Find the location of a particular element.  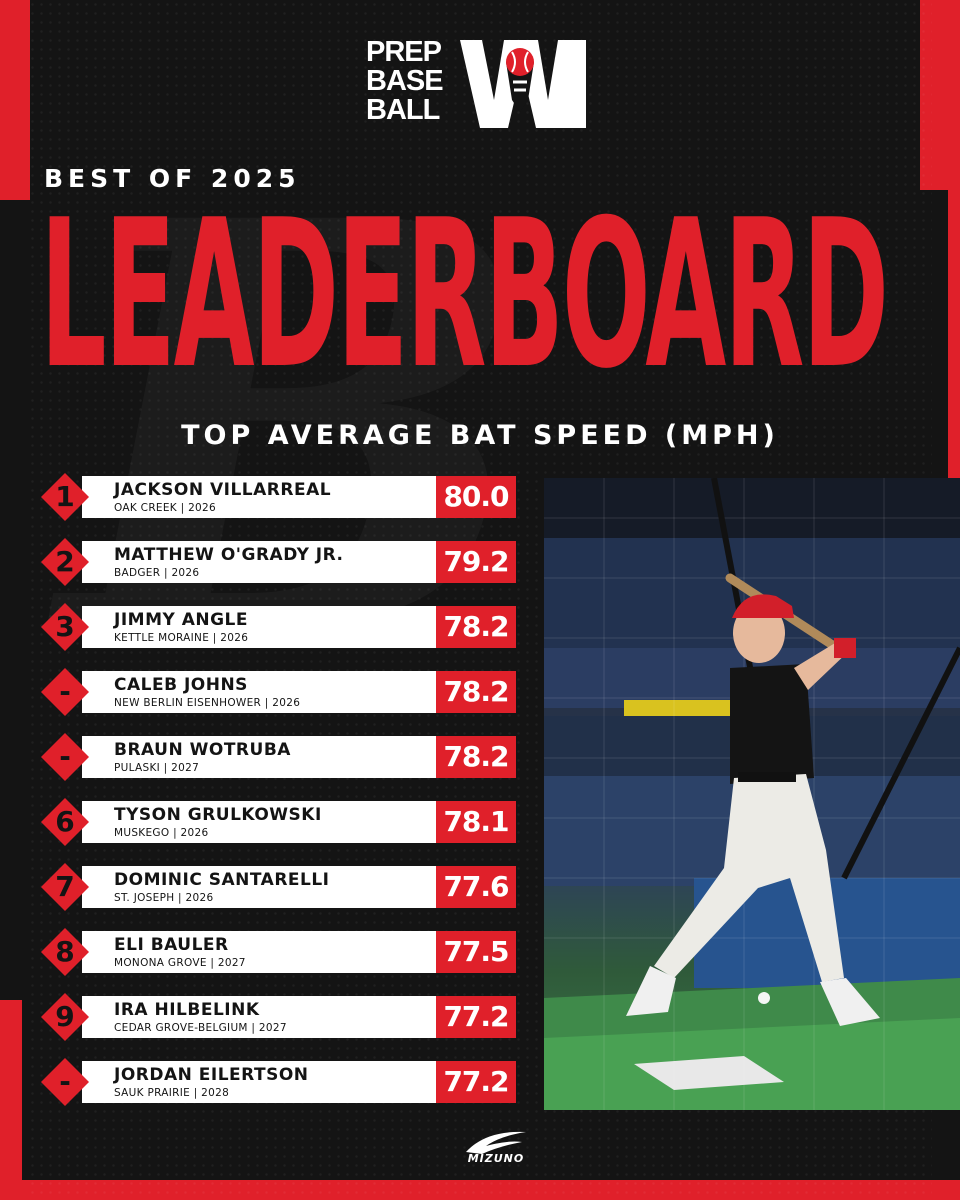

logo-line-base: BASE is located at coordinates (405, 81).